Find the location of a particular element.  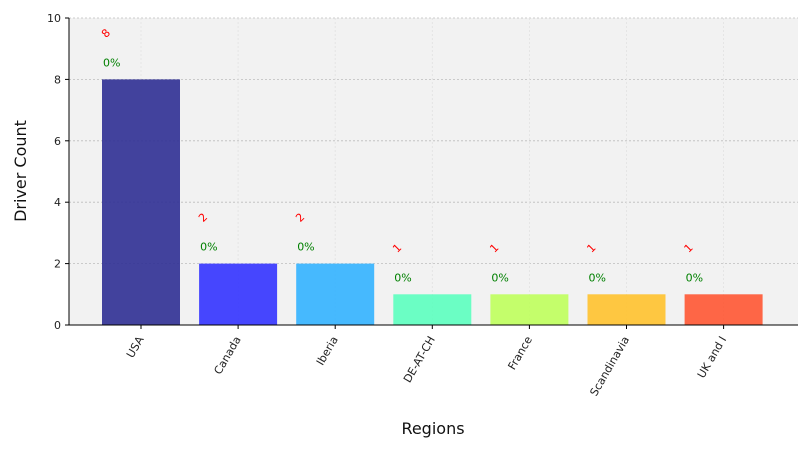

bar-uk-and-i is located at coordinates (723, 309).